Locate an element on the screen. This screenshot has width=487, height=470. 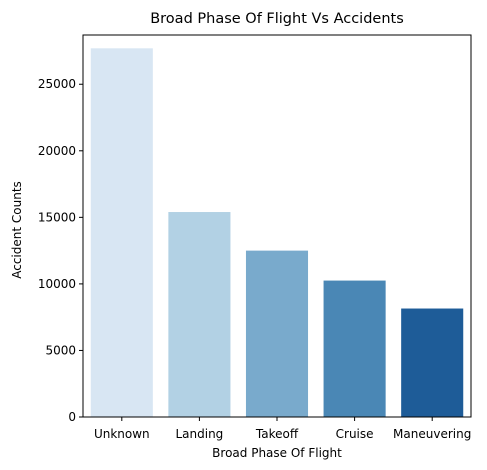
bar-takeoff is located at coordinates (277, 333).